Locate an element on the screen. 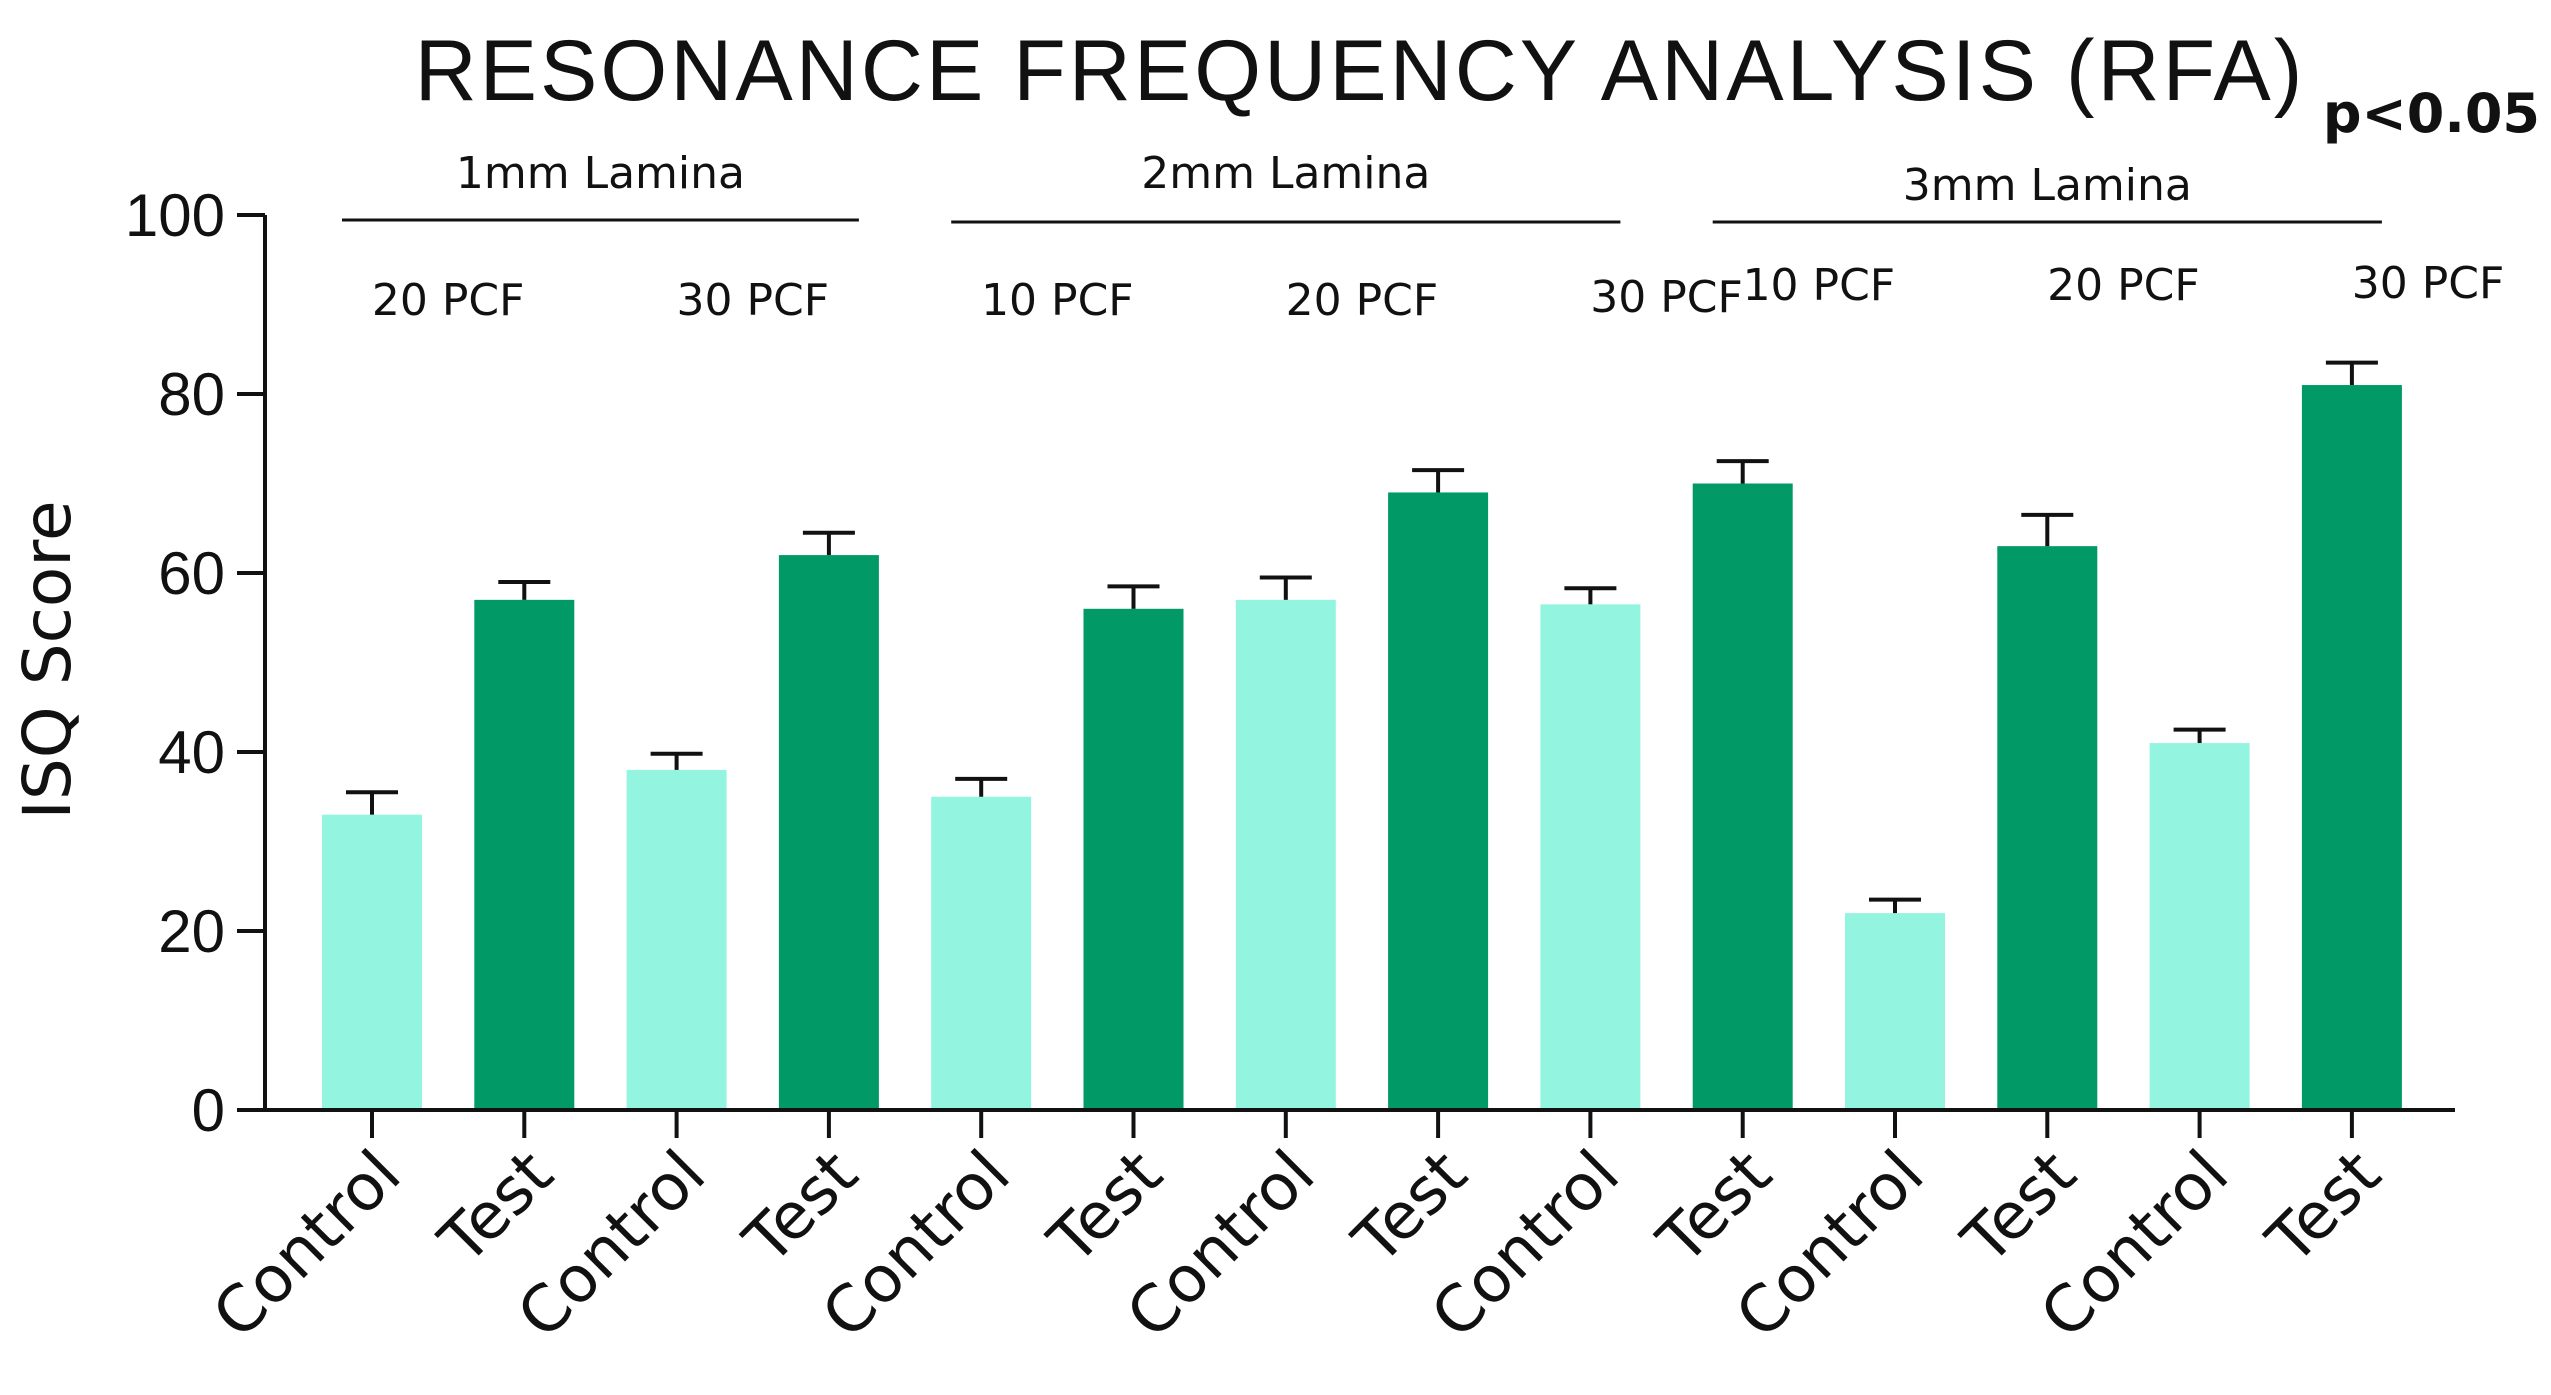  x-category-label-14: Test is located at coordinates (2324, 1208).